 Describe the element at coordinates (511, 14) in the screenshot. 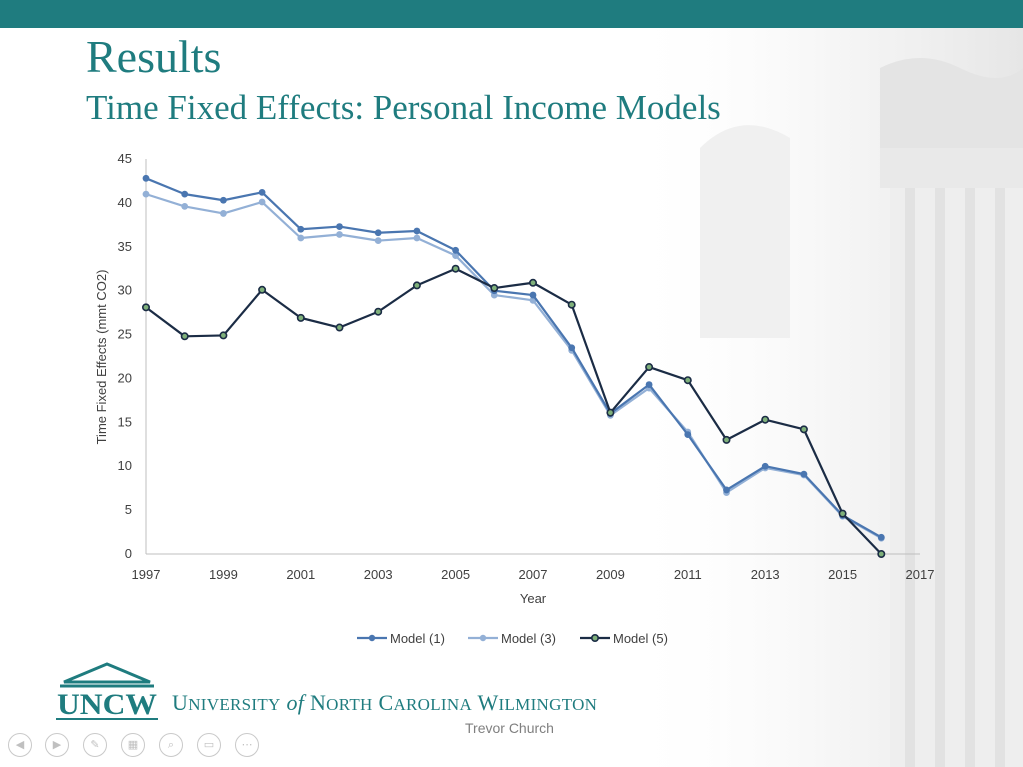

I see `top-banner` at that location.